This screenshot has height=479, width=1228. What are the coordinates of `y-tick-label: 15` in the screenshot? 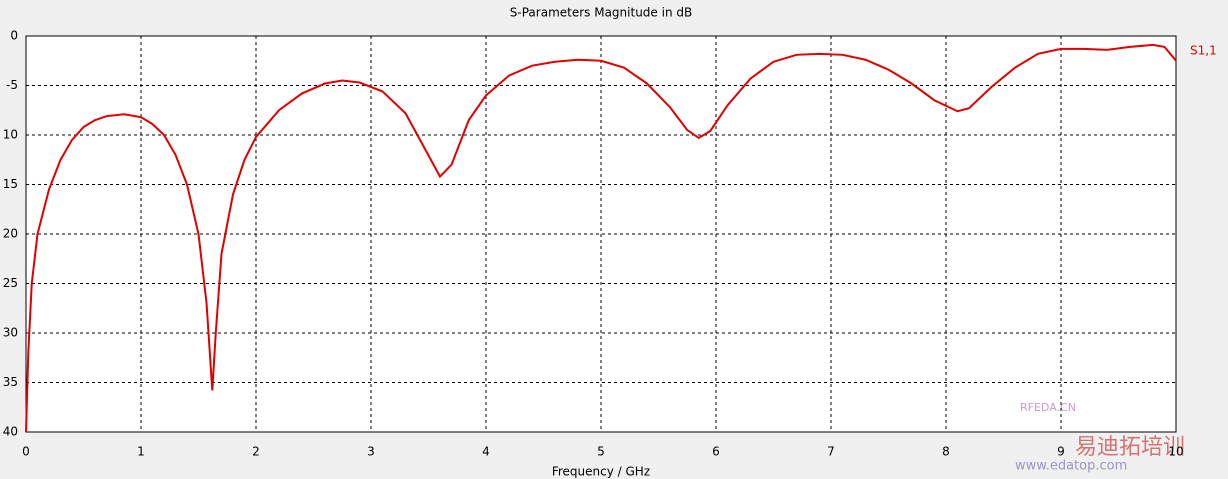 It's located at (10, 184).